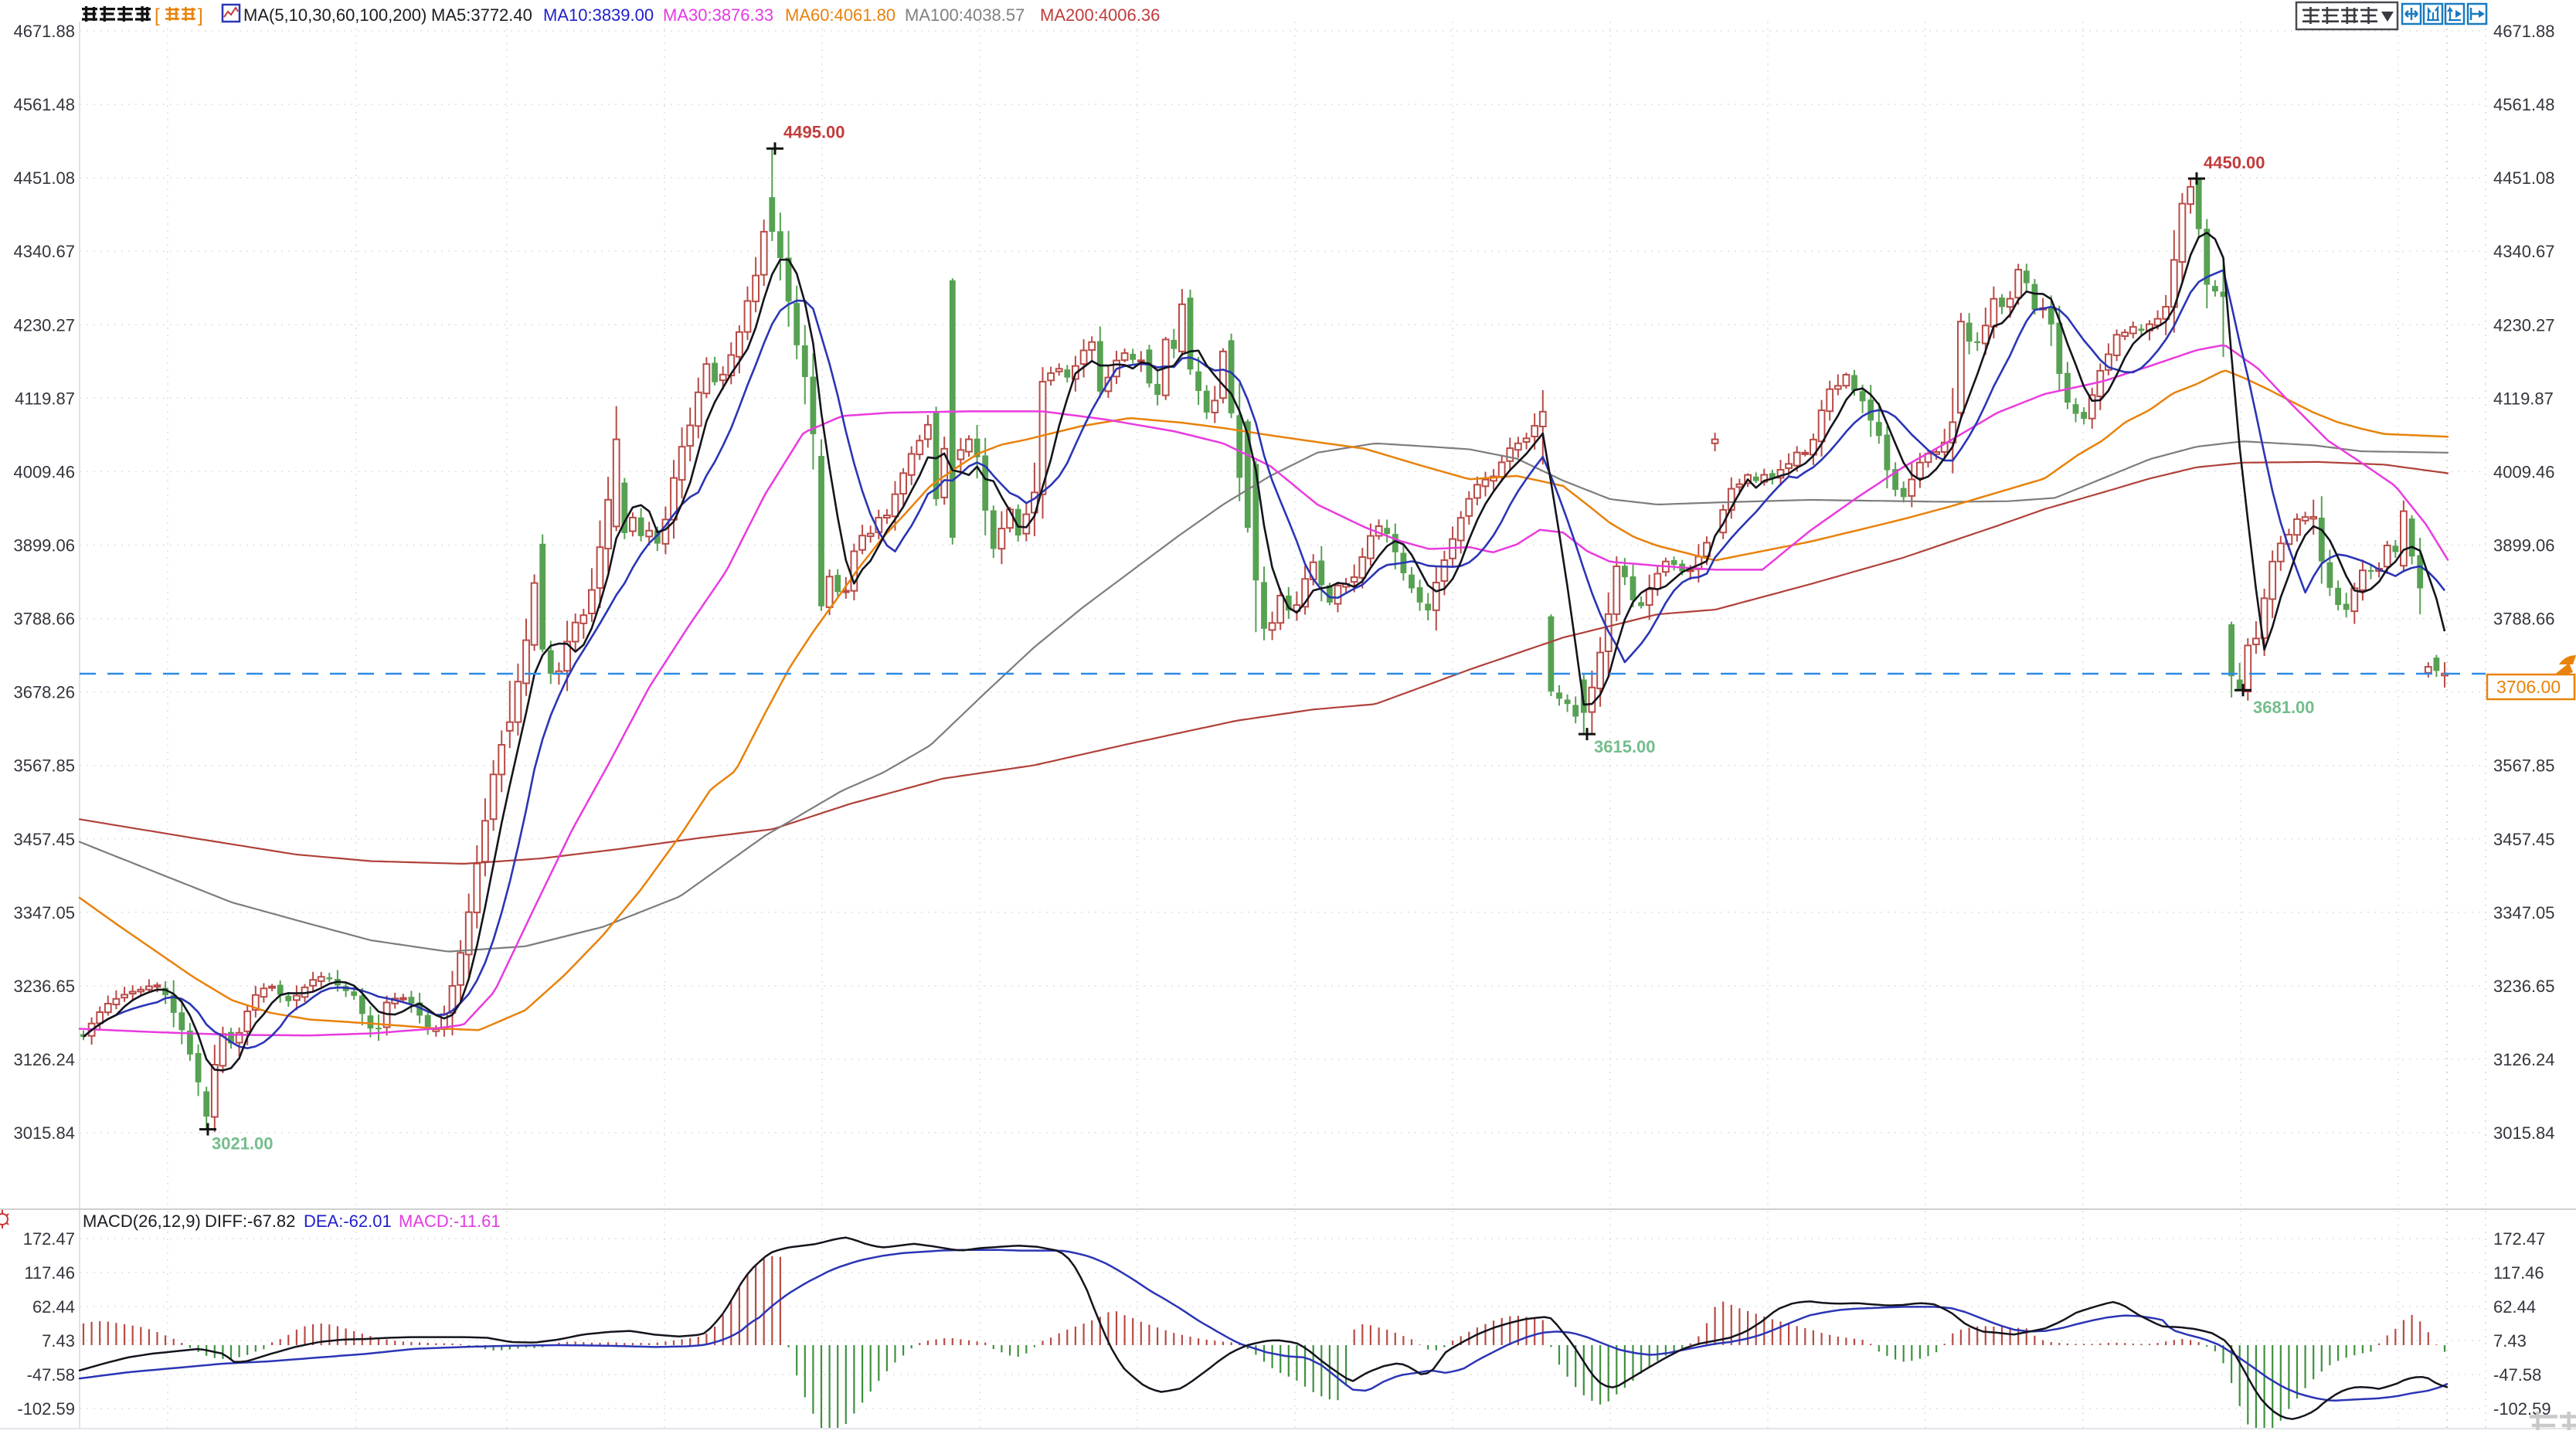  What do you see at coordinates (250, 1221) in the screenshot?
I see `svg-text: DIFF:-67.82` at bounding box center [250, 1221].